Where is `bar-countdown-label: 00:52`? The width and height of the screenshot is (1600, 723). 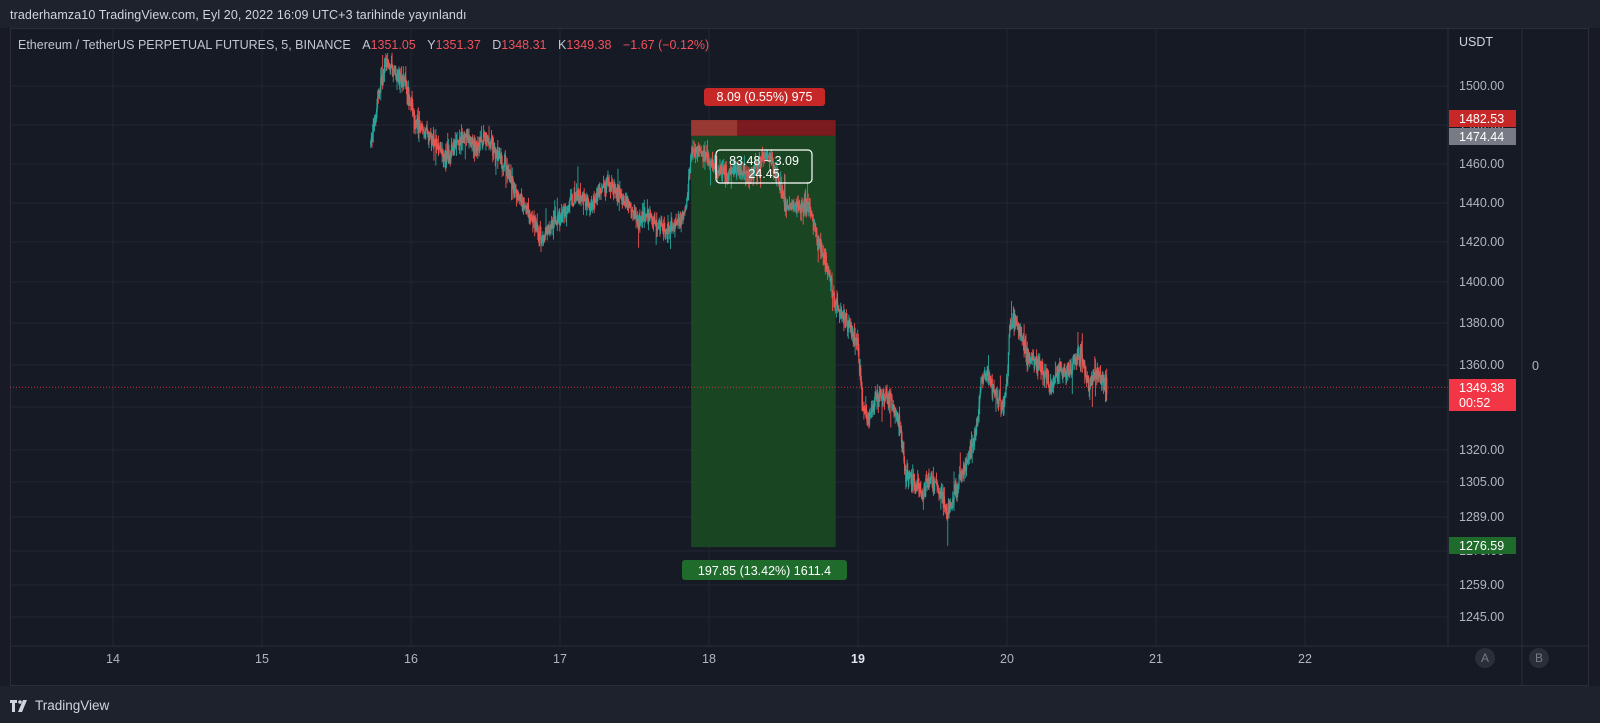
bar-countdown-label: 00:52 is located at coordinates (1474, 403).